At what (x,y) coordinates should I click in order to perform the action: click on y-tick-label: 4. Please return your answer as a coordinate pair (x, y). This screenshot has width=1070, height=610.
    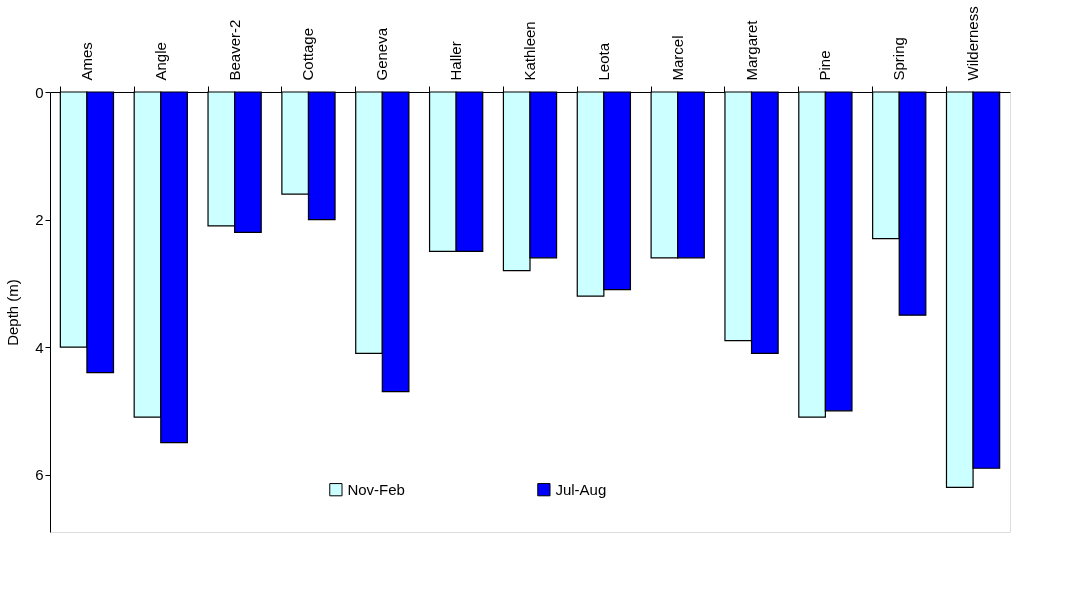
    Looking at the image, I should click on (39, 347).